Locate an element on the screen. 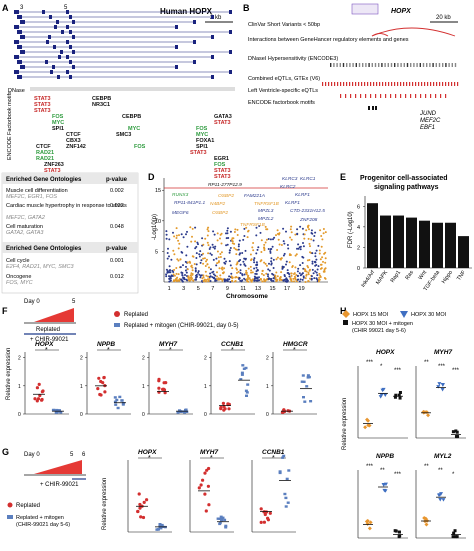 Image resolution: width=474 pixels, height=551 pixels. panel-a-title: Human HOPX is located at coordinates (186, 11).